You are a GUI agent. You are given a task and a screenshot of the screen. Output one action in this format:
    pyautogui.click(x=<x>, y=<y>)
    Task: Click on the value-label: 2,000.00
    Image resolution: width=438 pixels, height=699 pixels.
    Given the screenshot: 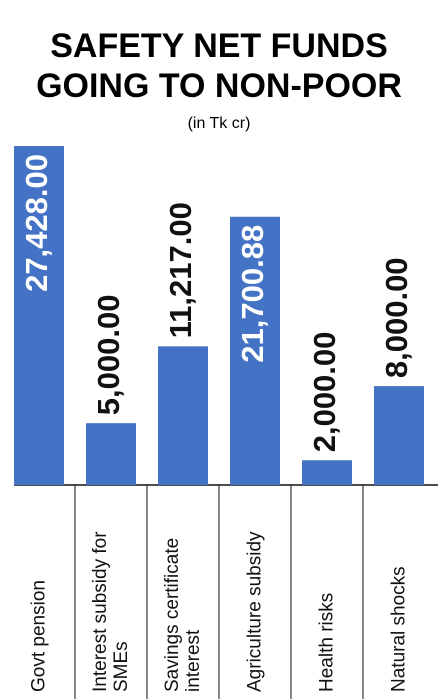 What is the action you would take?
    pyautogui.click(x=324, y=392)
    